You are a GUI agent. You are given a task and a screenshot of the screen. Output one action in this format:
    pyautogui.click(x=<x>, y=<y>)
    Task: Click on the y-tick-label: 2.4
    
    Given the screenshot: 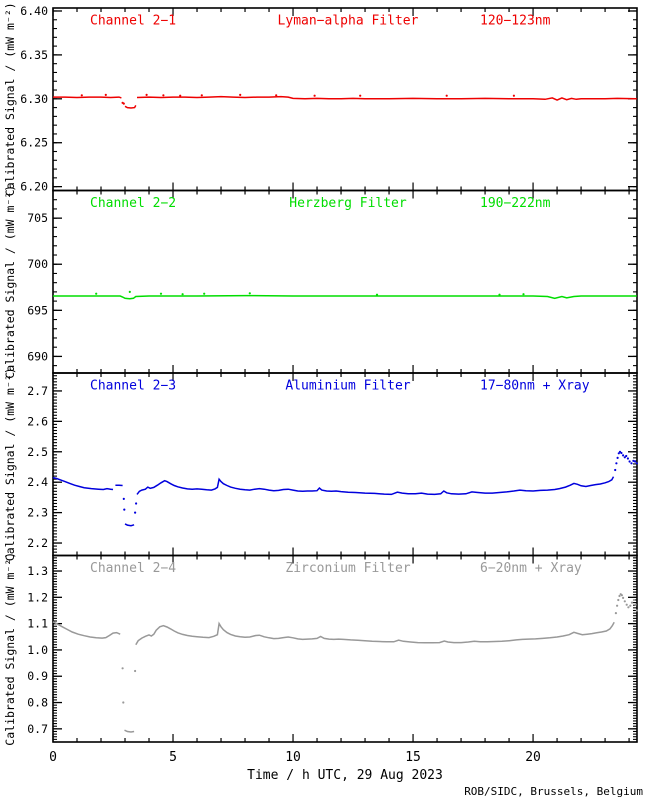 What is the action you would take?
    pyautogui.click(x=37, y=482)
    